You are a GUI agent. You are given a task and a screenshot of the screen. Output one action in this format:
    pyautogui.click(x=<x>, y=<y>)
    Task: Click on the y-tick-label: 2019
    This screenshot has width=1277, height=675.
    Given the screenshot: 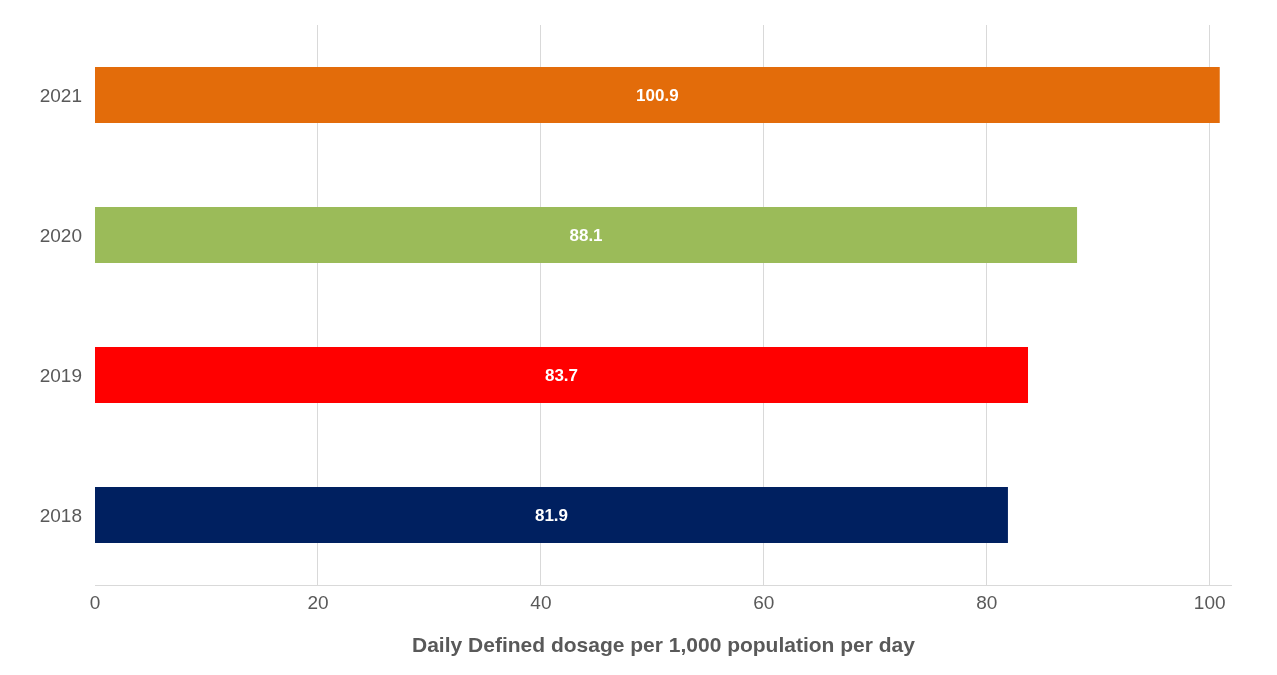 What is the action you would take?
    pyautogui.click(x=60, y=375)
    